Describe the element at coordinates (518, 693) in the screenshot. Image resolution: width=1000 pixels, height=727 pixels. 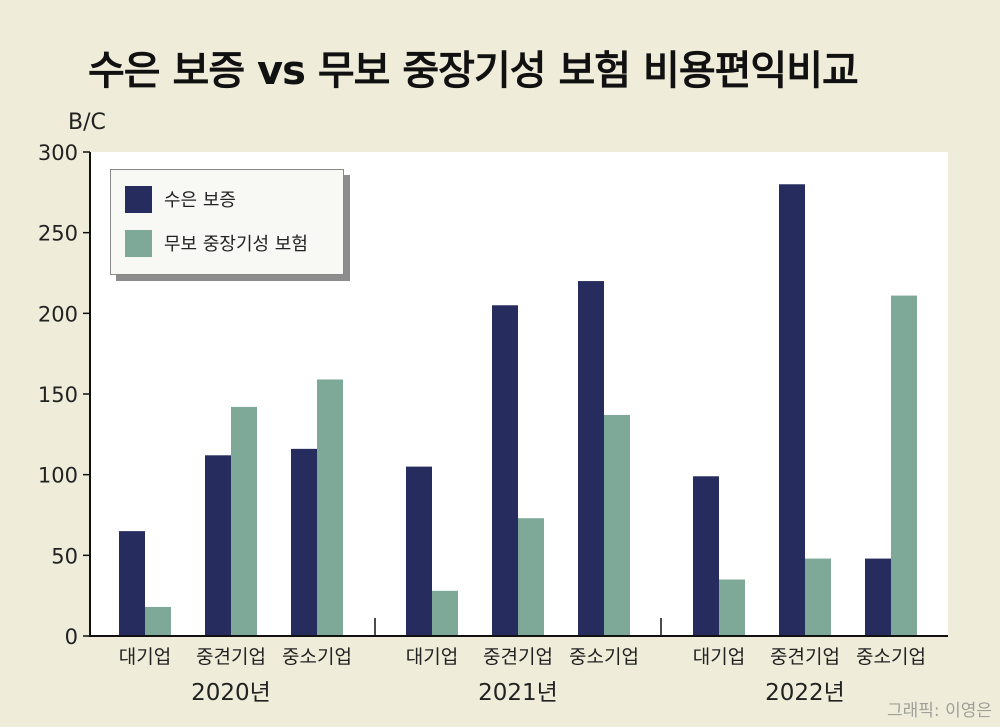
I see `x-group-label: 2021년` at that location.